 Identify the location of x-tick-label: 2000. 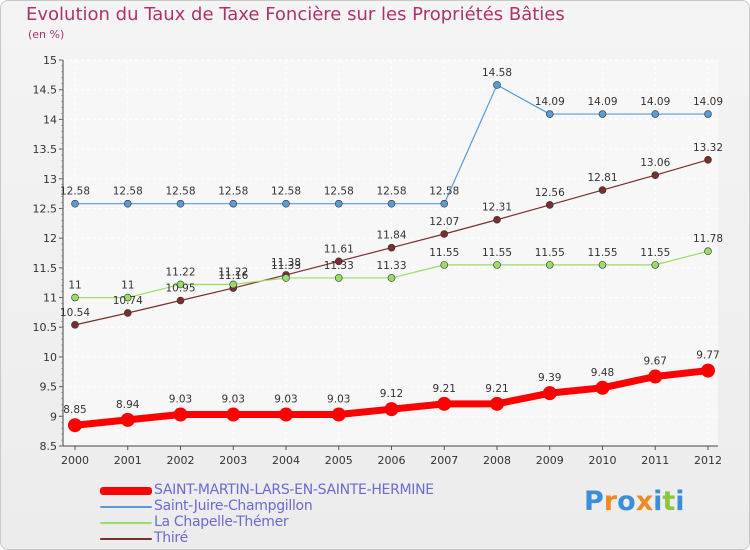
(75, 460).